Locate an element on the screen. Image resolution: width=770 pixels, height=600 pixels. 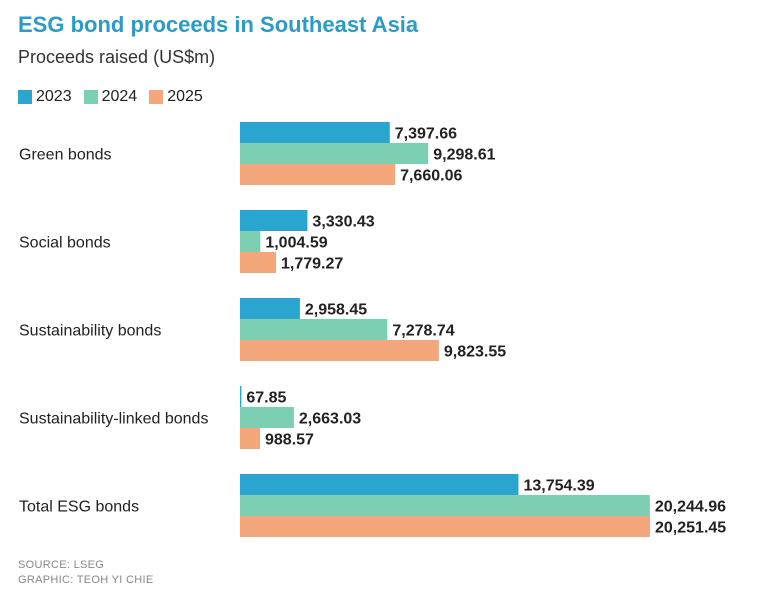
bar-green-bonds-2024 is located at coordinates (334, 153).